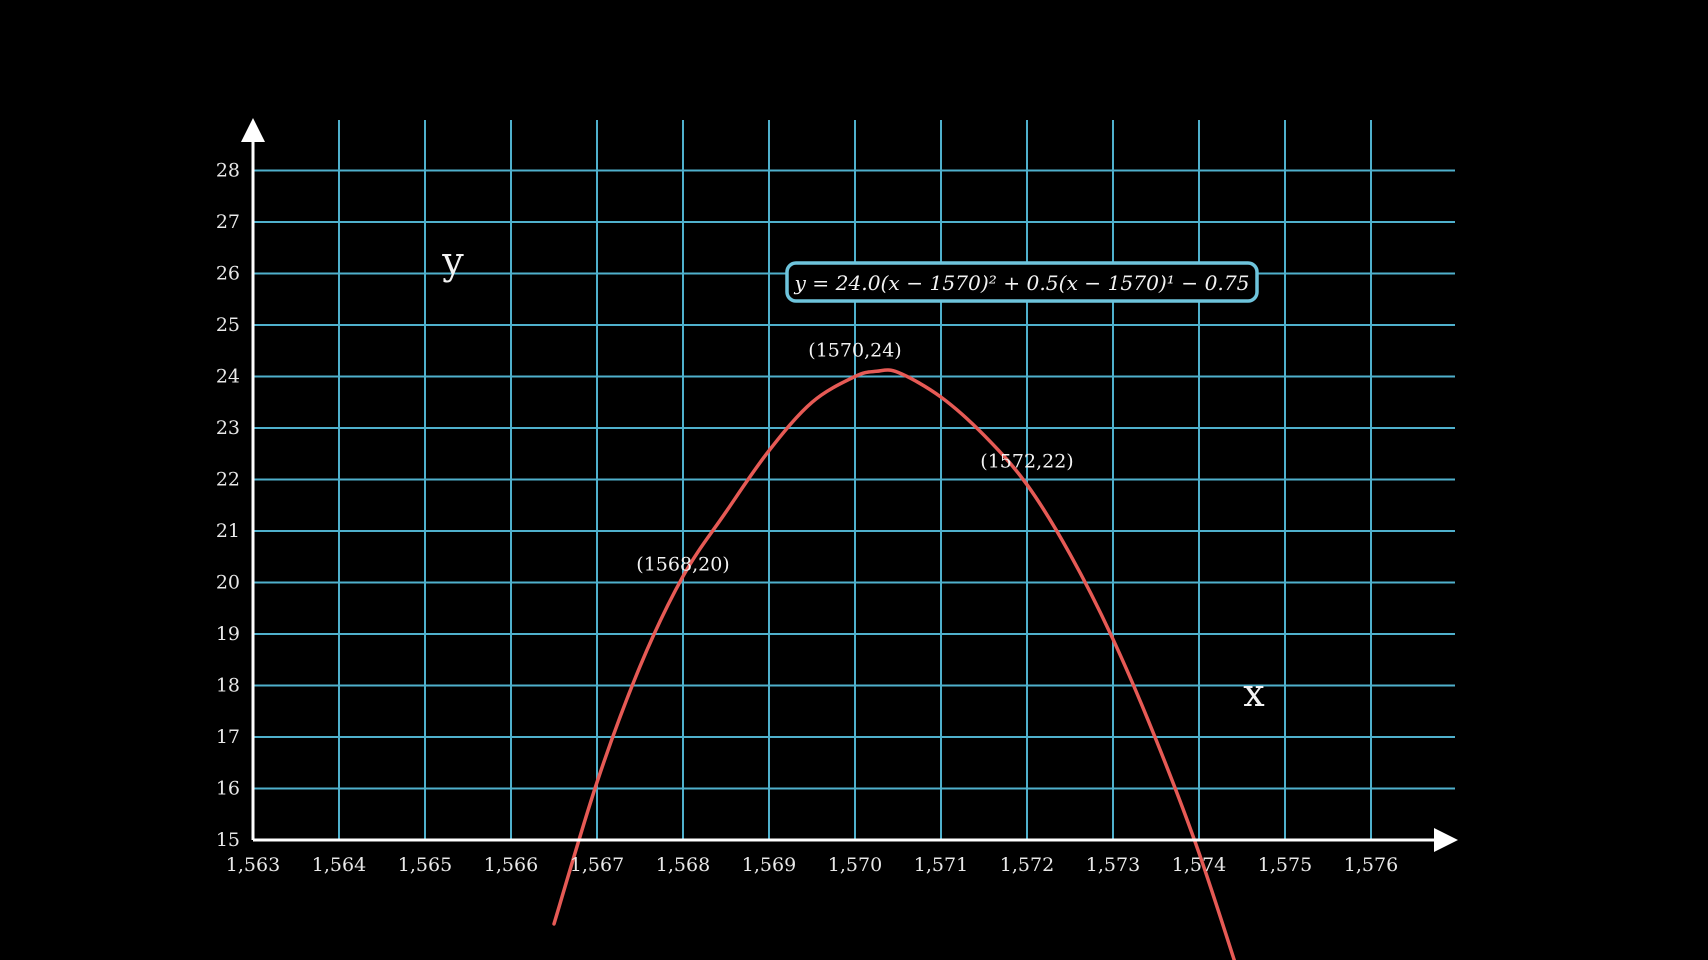  I want to click on x-tick-label: 1,576, so click(1371, 865).